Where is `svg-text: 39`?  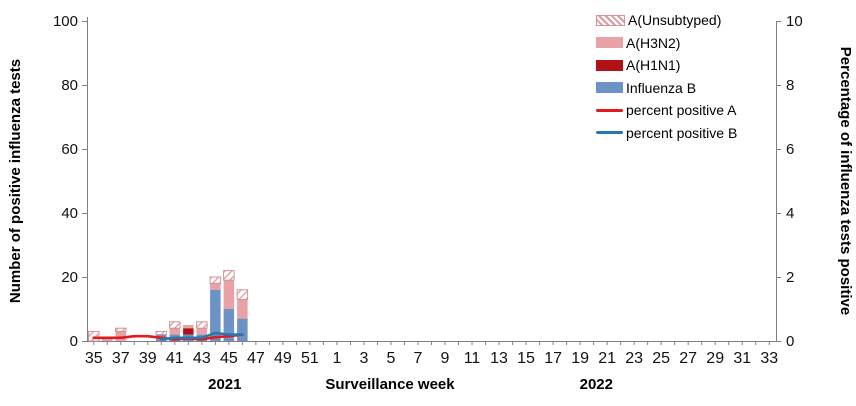
svg-text: 39 is located at coordinates (148, 358).